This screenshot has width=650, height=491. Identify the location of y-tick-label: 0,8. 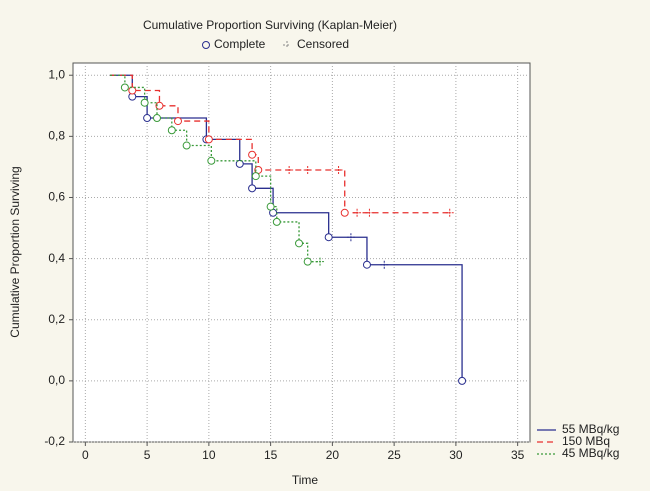
(56, 136).